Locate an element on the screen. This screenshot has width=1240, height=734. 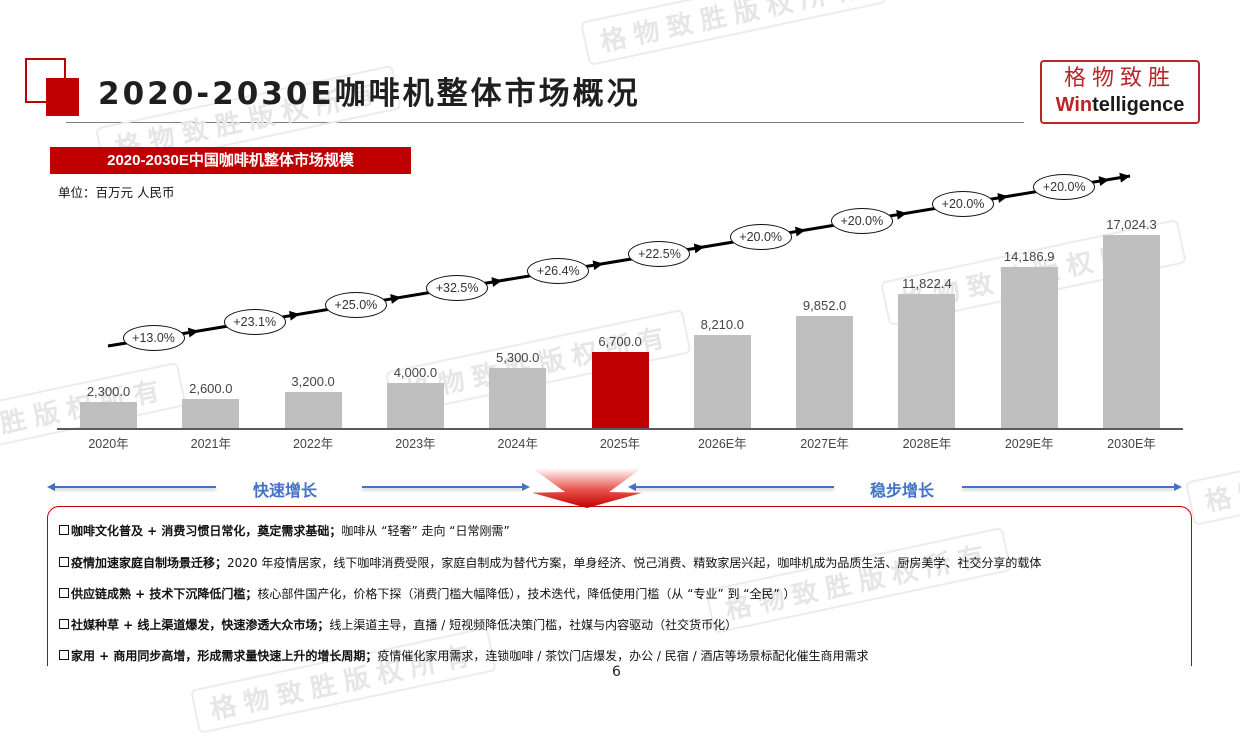
bar-2024年 is located at coordinates (518, 397).